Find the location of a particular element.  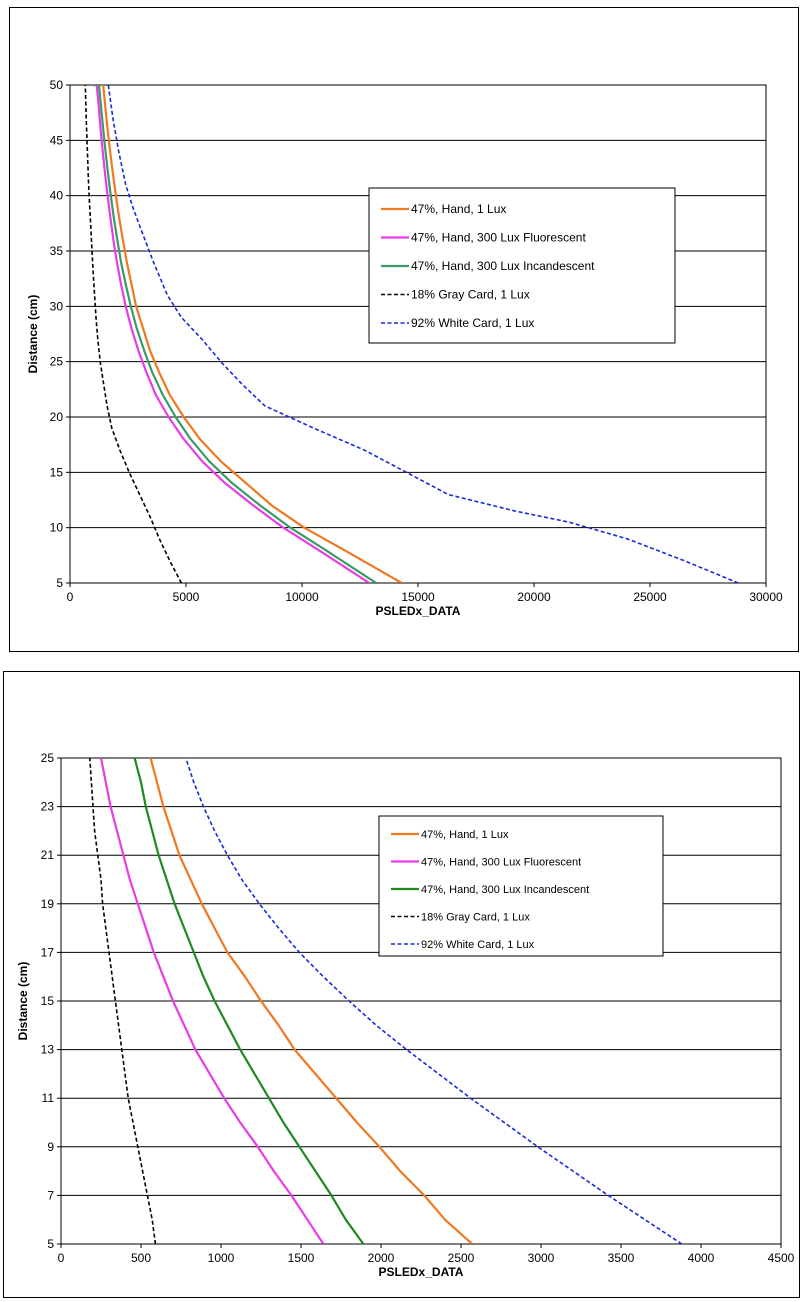

x-tick-label: 1000 is located at coordinates (221, 1258).